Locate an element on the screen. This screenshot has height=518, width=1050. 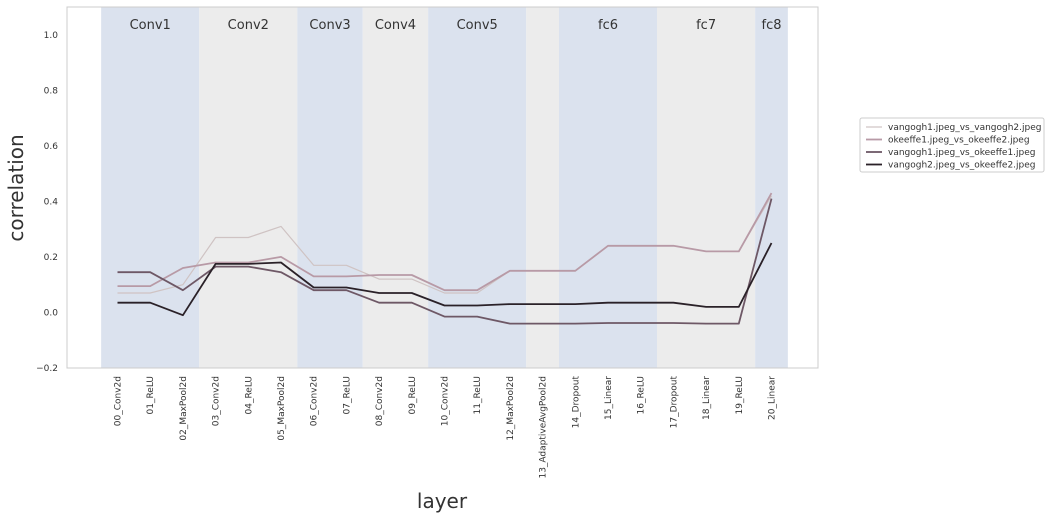
y-tick-label: 0.2 is located at coordinates (51, 258).